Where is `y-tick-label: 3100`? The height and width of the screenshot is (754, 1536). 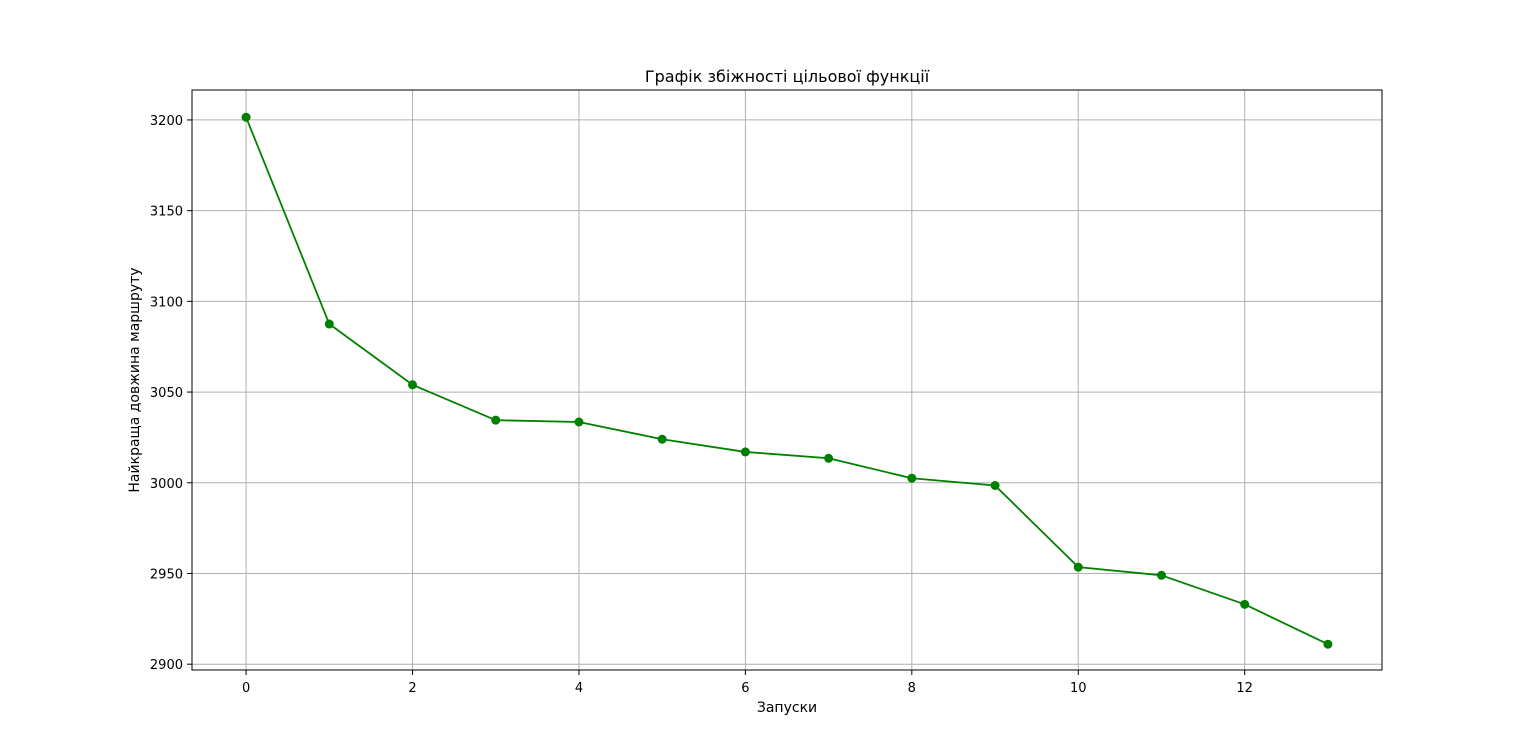 y-tick-label: 3100 is located at coordinates (166, 302).